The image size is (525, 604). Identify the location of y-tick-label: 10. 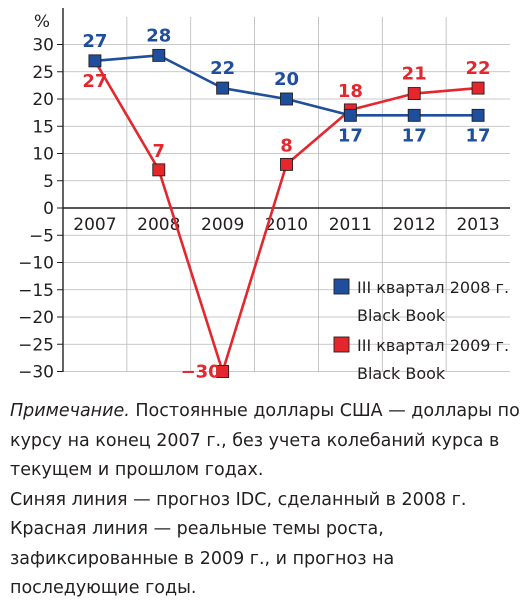
(43, 155).